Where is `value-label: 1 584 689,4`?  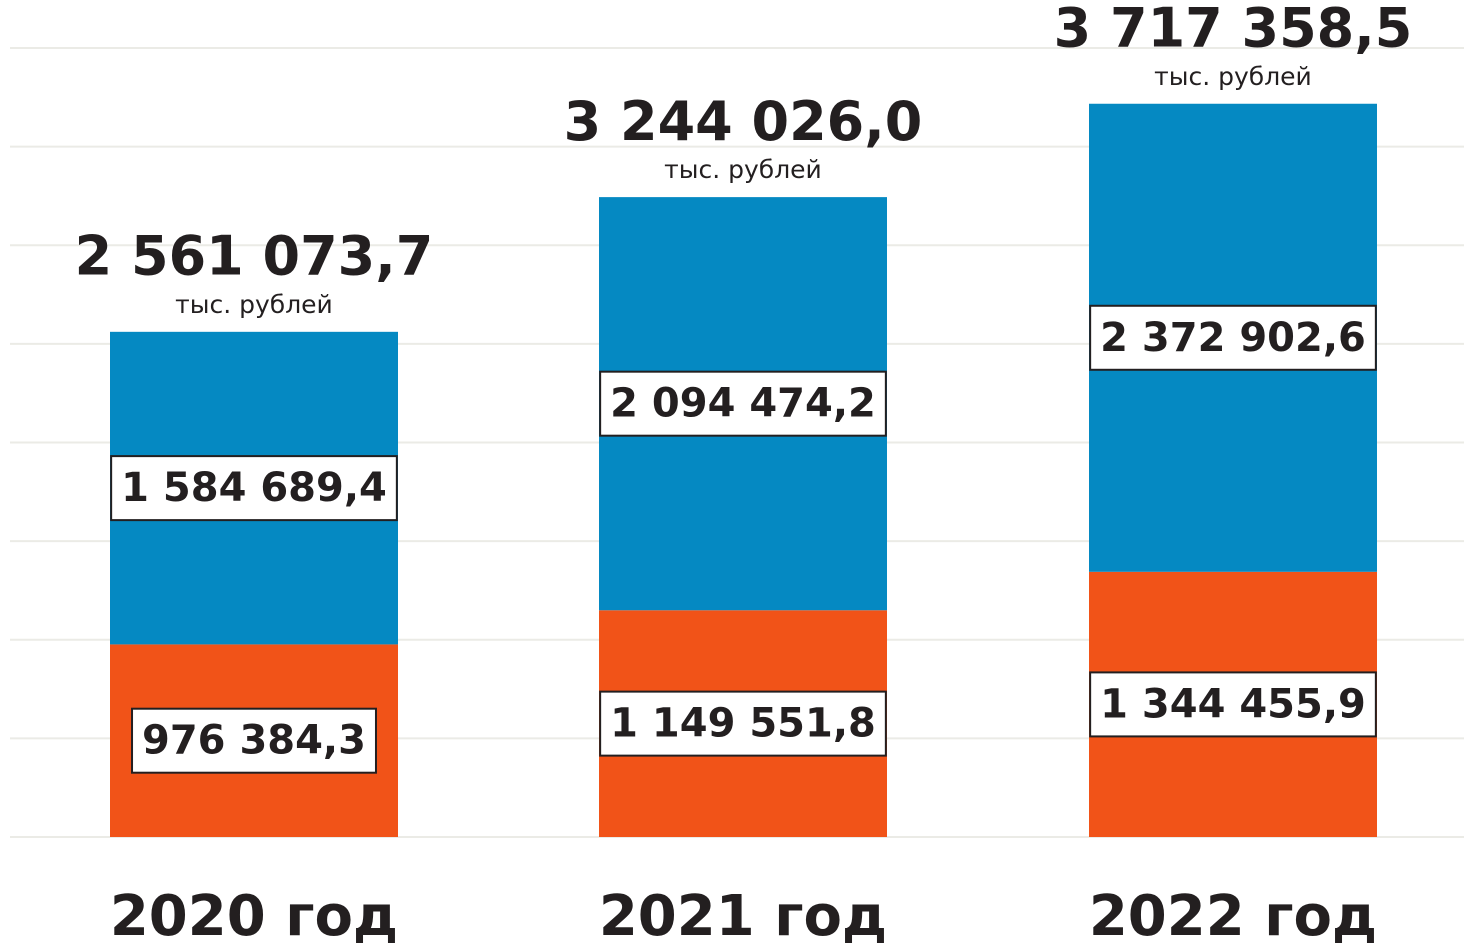 value-label: 1 584 689,4 is located at coordinates (254, 488).